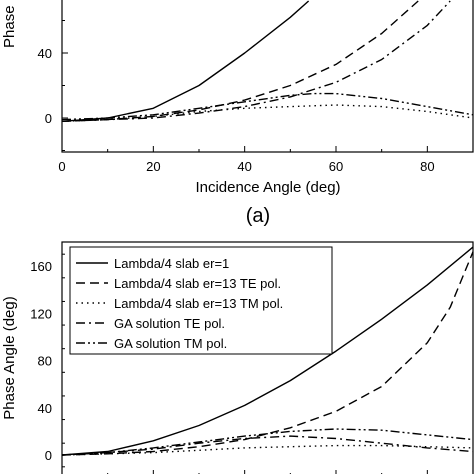 The height and width of the screenshot is (474, 474). I want to click on y-axis-b: 0 40 80 120 160, so click(47, 360).